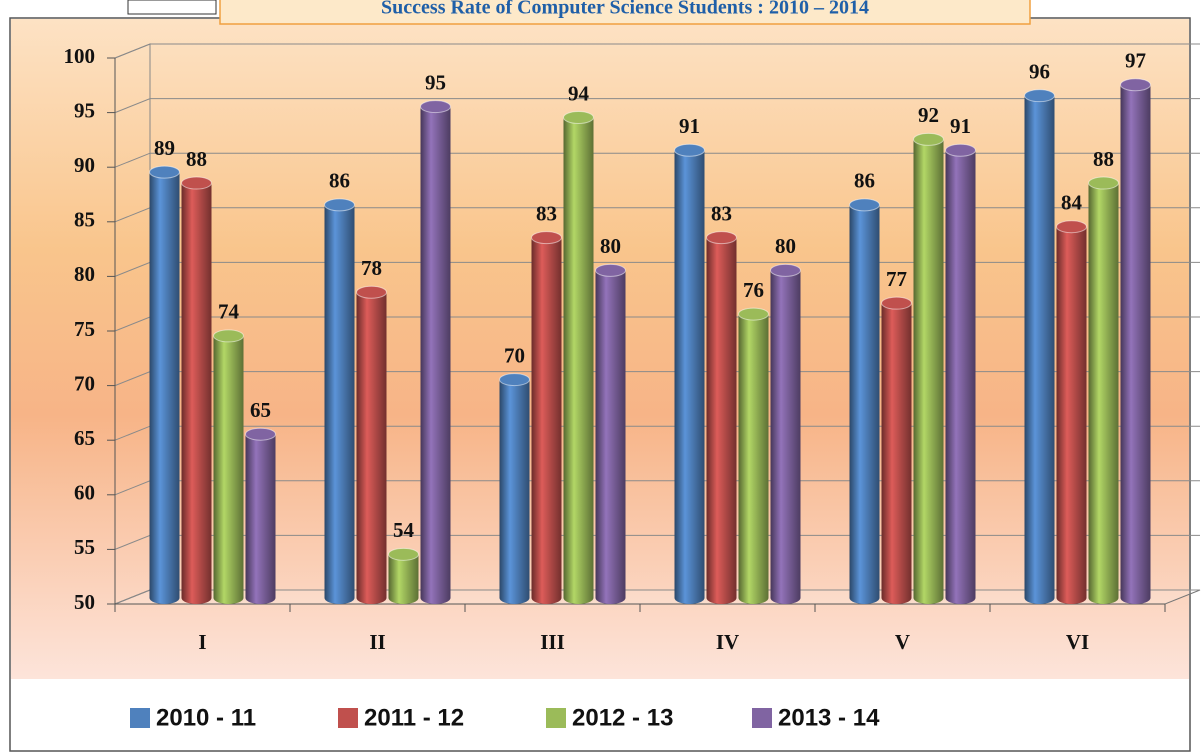  Describe the element at coordinates (84, 110) in the screenshot. I see `y-tick-label: 95` at that location.